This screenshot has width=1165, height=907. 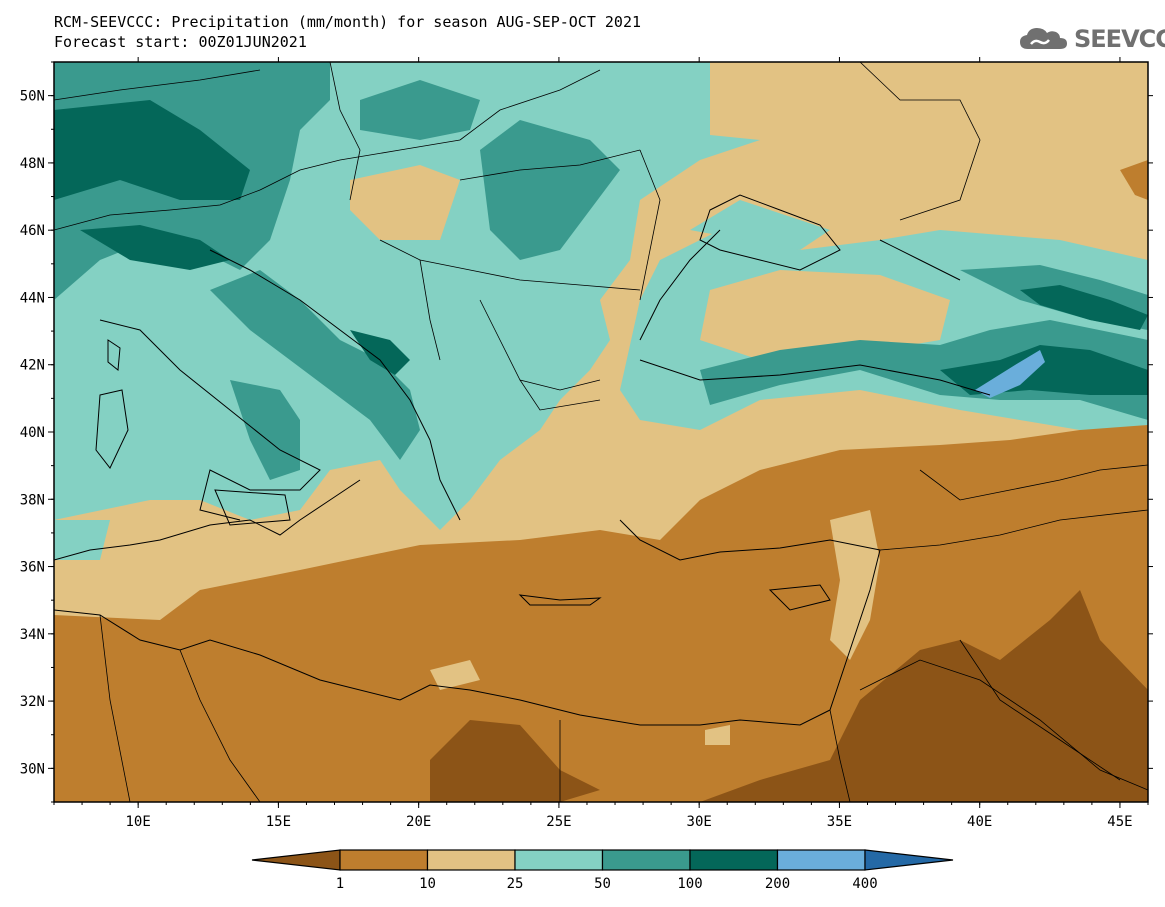 What do you see at coordinates (699, 822) in the screenshot?
I see `lon-label: 30E` at bounding box center [699, 822].